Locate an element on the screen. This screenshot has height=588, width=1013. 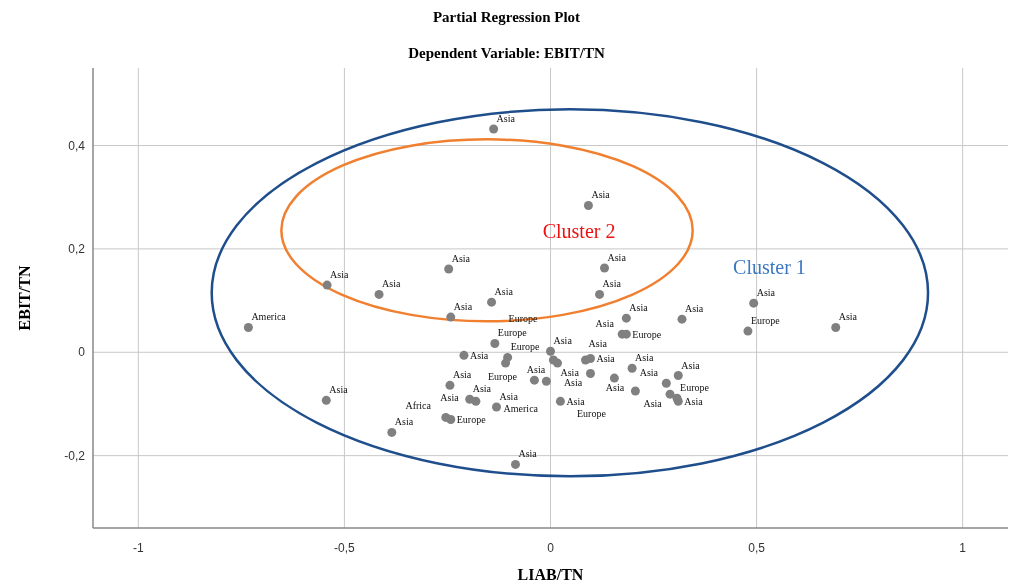
x-axis-title: LIAB/TN is located at coordinates (550, 574).